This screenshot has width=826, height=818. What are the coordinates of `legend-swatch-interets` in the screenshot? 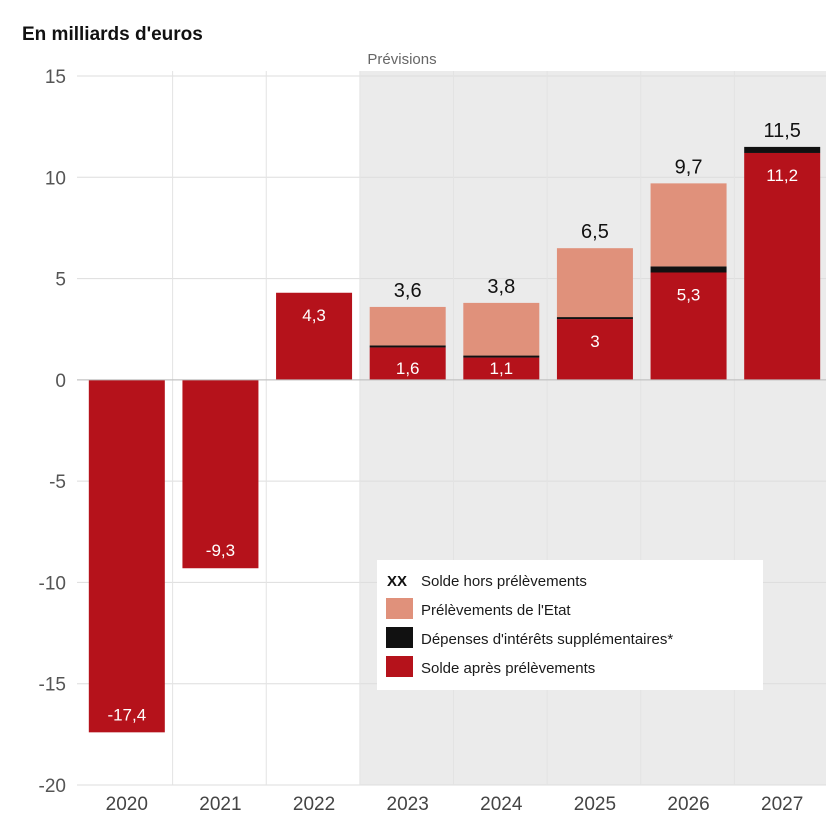 It's located at (399, 637).